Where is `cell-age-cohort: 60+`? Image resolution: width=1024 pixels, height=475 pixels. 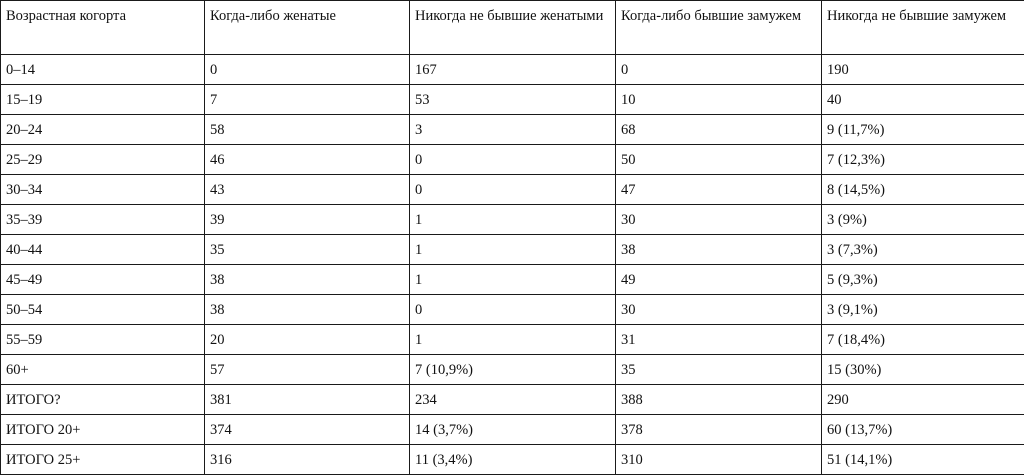 cell-age-cohort: 60+ is located at coordinates (103, 370).